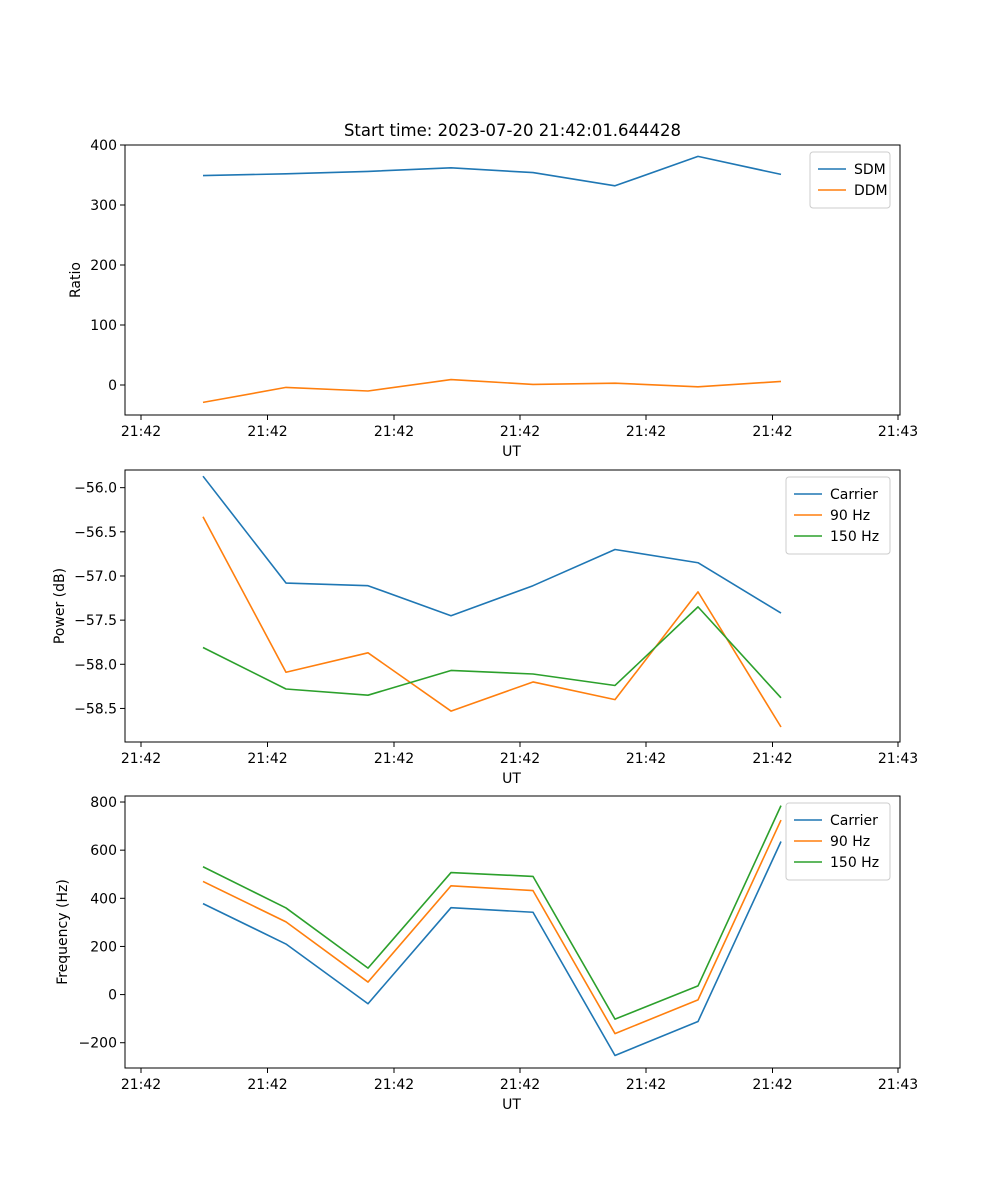 The height and width of the screenshot is (1200, 1000). I want to click on y-tick-label: −57.0, so click(95, 577).